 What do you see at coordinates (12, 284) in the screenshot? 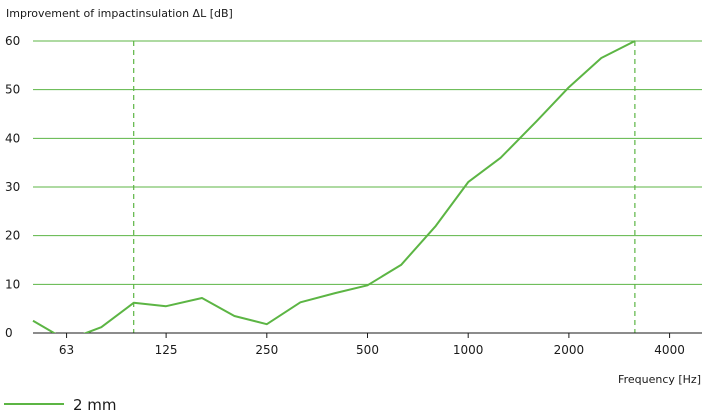
I see `y-tick-label-10: 10` at bounding box center [12, 284].